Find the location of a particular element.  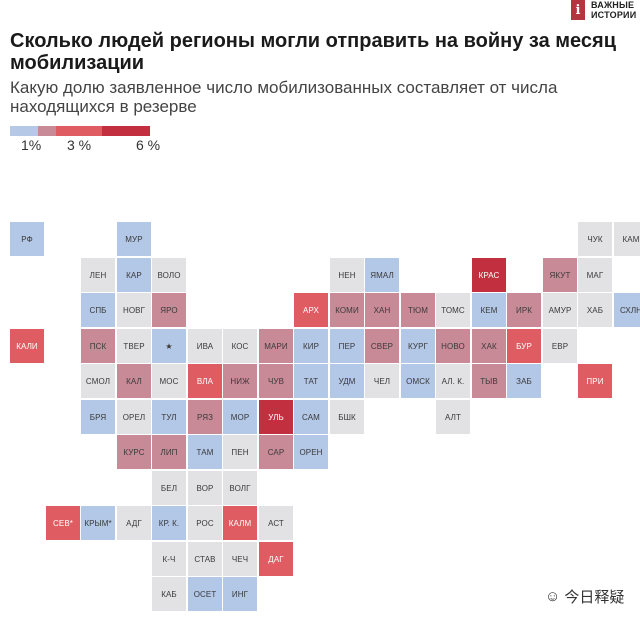

region-tile: КАЛМ is located at coordinates (240, 523).